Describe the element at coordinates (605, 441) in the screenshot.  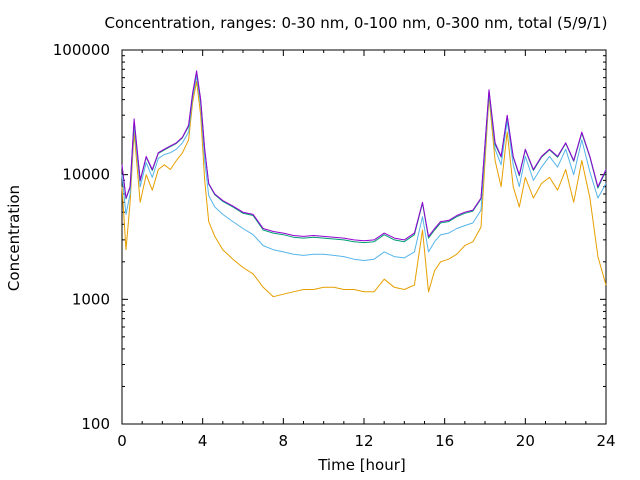
I see `x-tick-label: 24` at that location.